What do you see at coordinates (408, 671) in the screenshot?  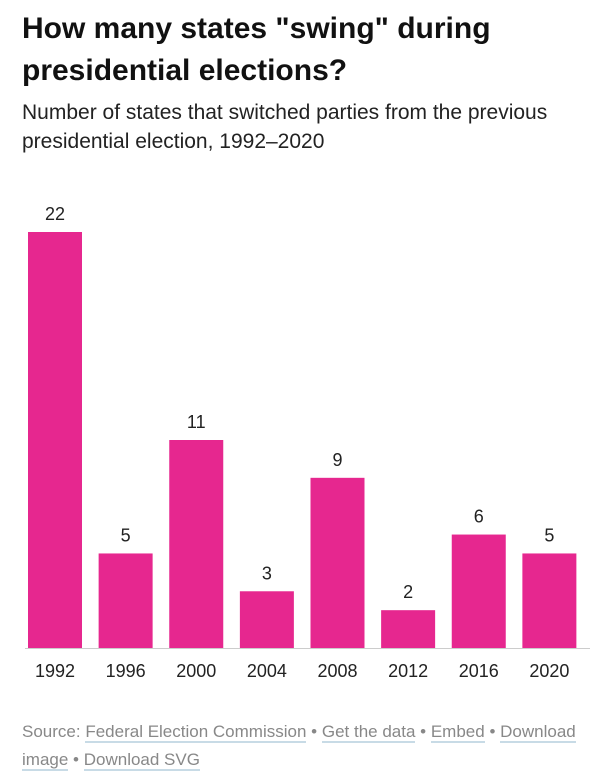 I see `x-tick-label-2012: 2012` at bounding box center [408, 671].